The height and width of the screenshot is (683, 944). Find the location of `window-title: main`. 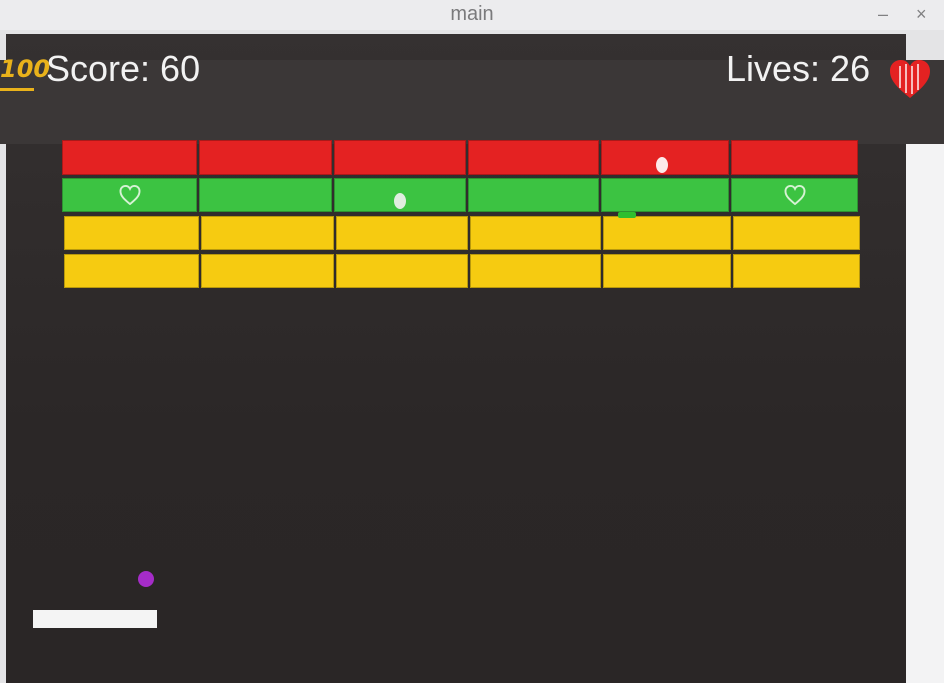

window-title: main is located at coordinates (472, 14).